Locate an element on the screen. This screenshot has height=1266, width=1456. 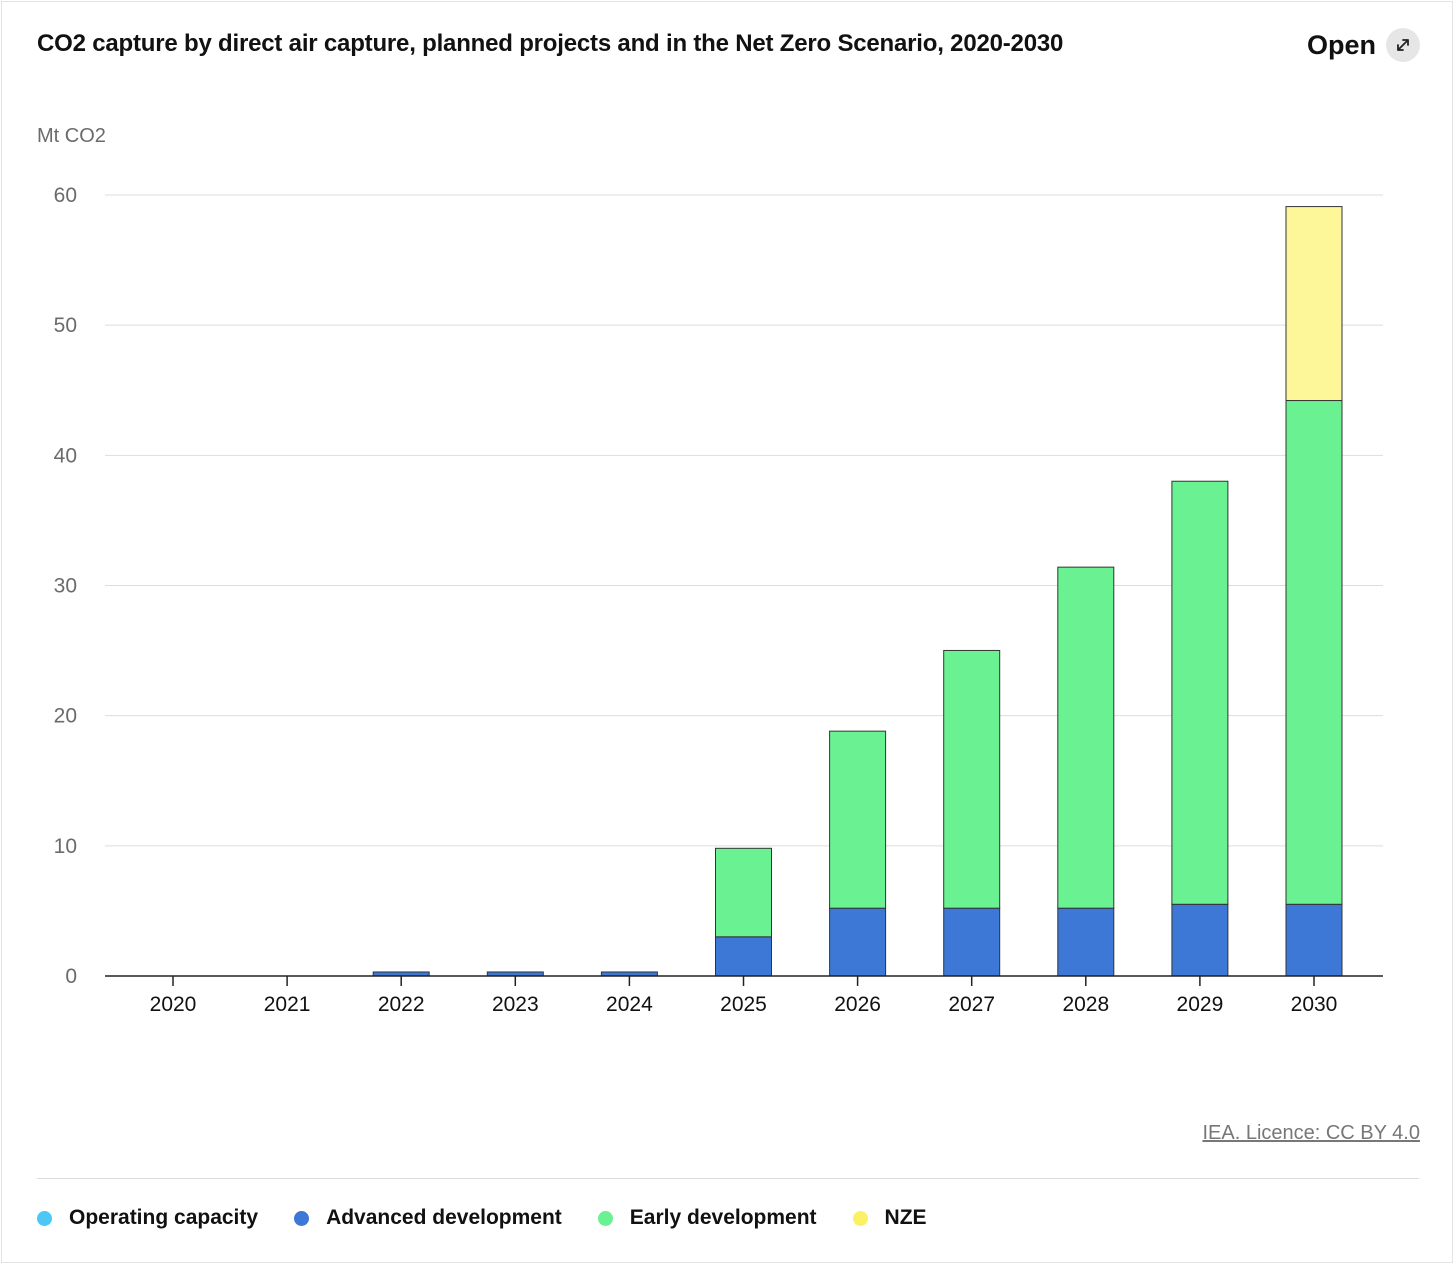
divider is located at coordinates (728, 1178).